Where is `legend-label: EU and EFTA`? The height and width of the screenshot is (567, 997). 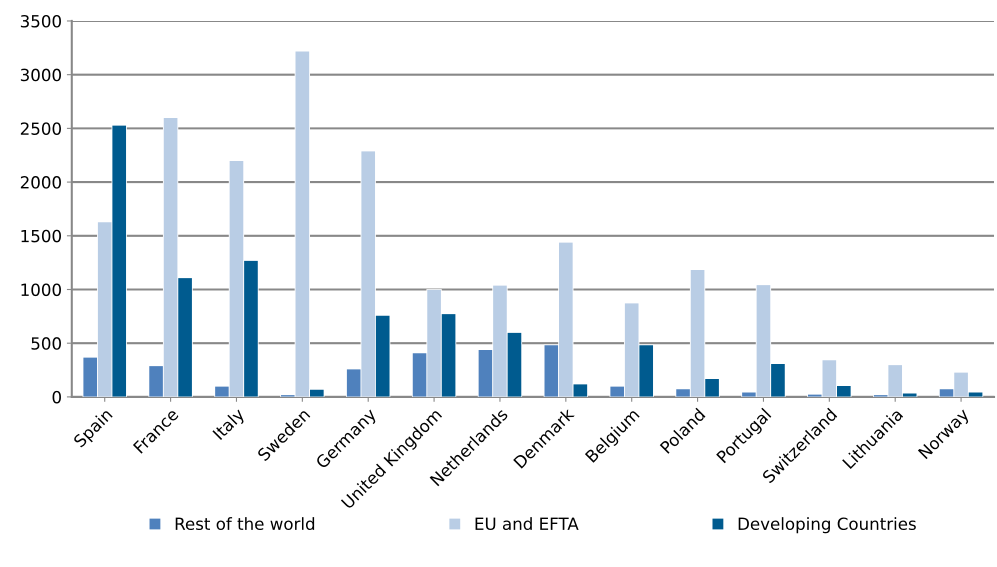
legend-label: EU and EFTA is located at coordinates (527, 523).